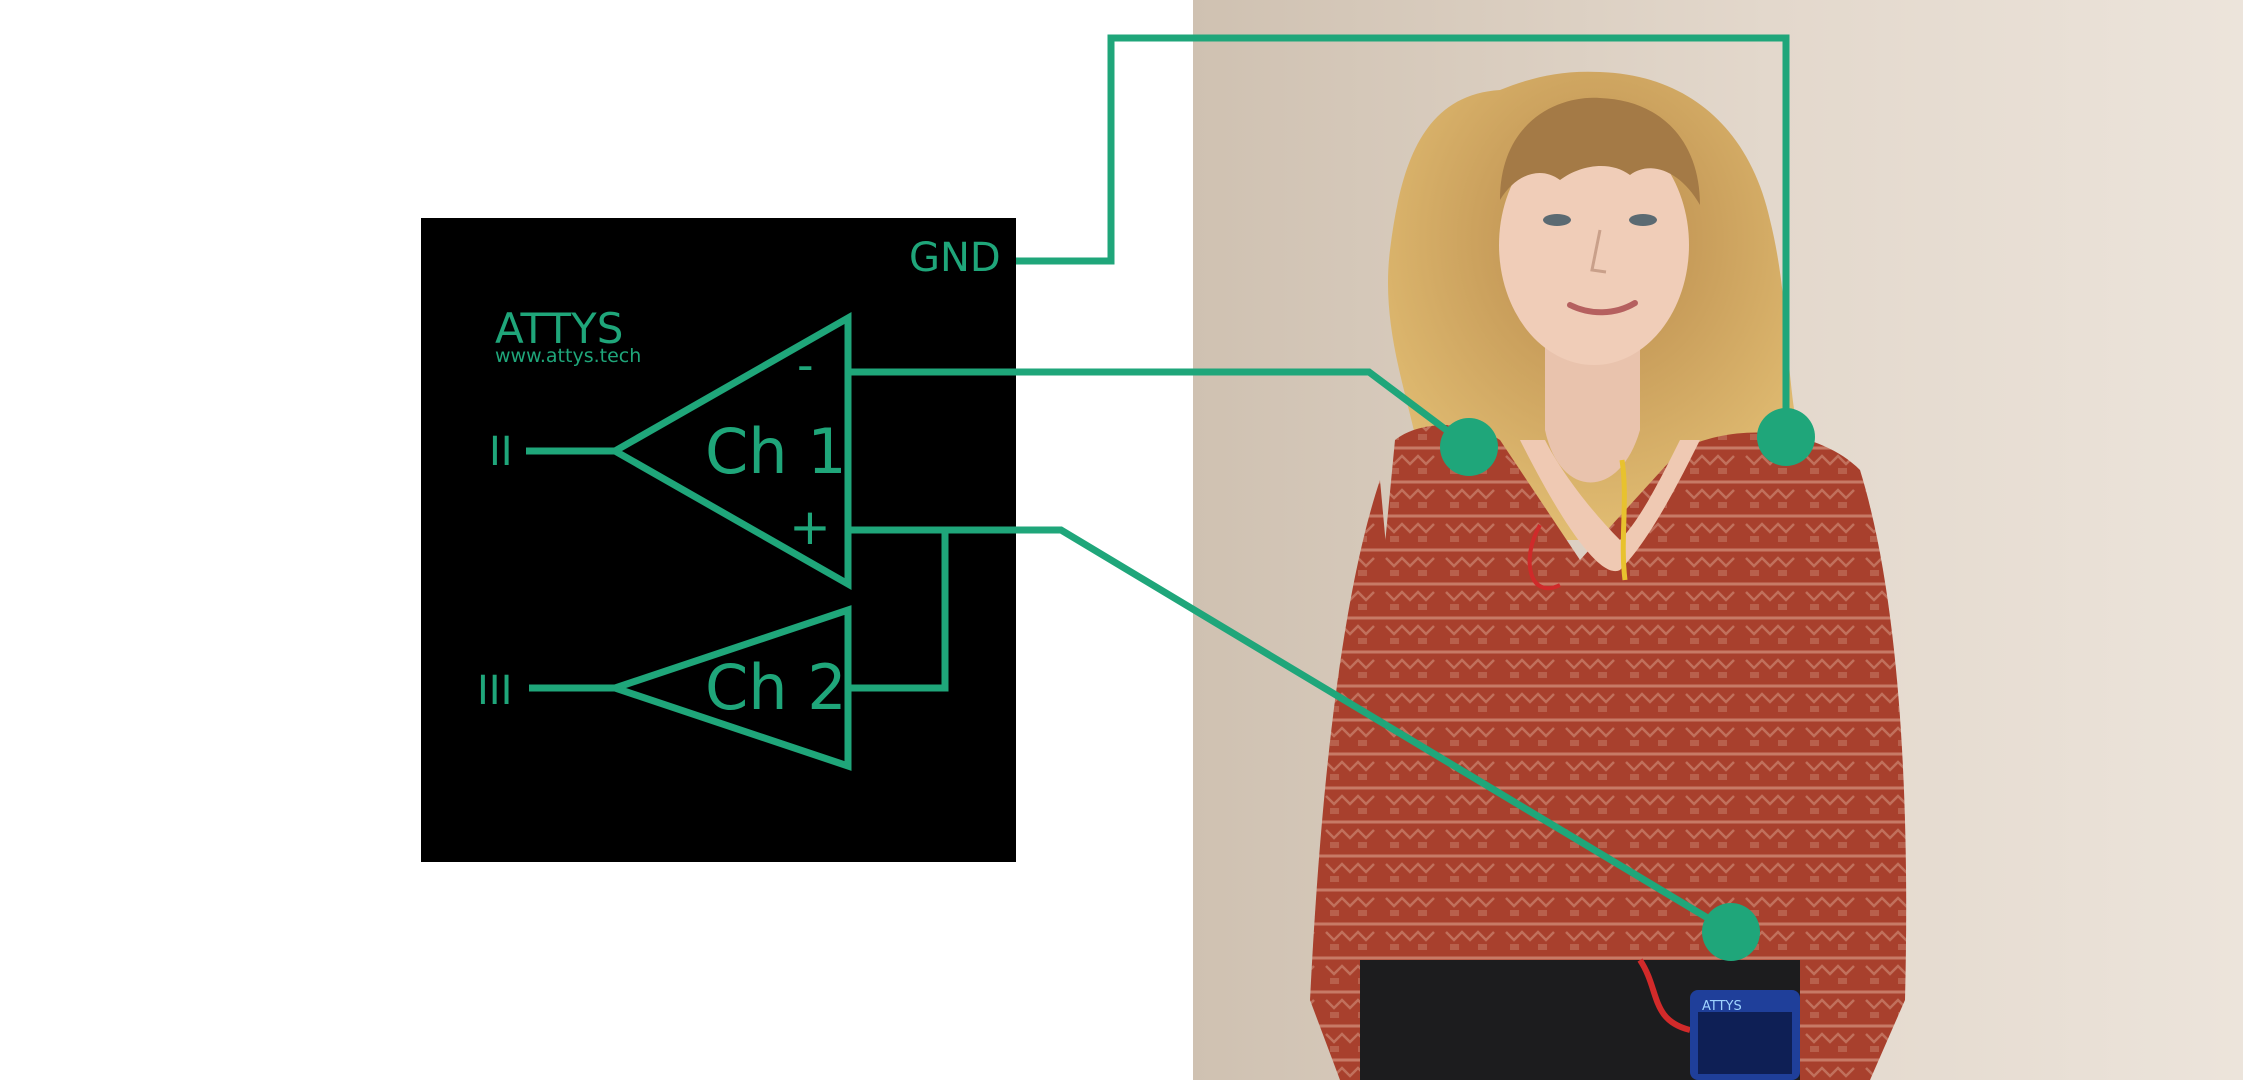  I want to click on ch1-plus-input-label: +, so click(810, 527).